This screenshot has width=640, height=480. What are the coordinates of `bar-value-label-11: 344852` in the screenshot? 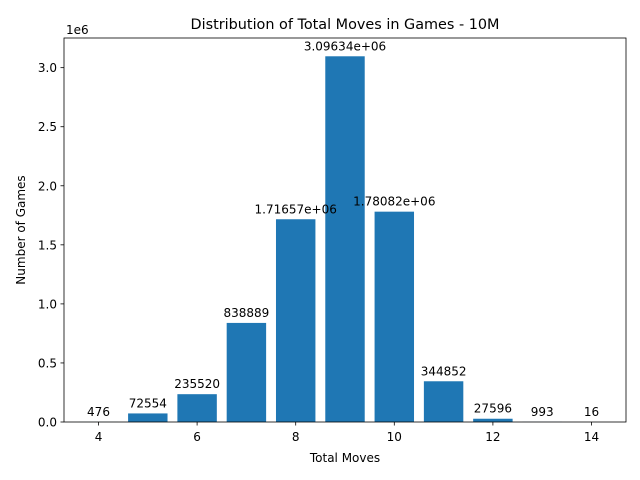 It's located at (444, 371).